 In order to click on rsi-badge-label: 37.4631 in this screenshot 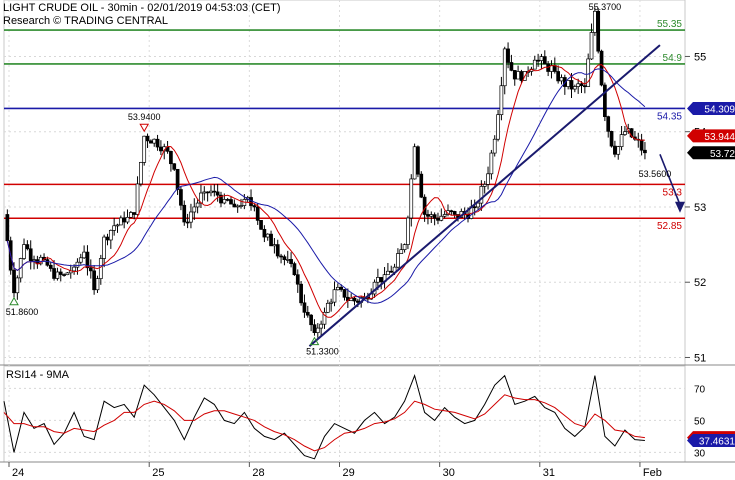, I will do `click(717, 441)`.